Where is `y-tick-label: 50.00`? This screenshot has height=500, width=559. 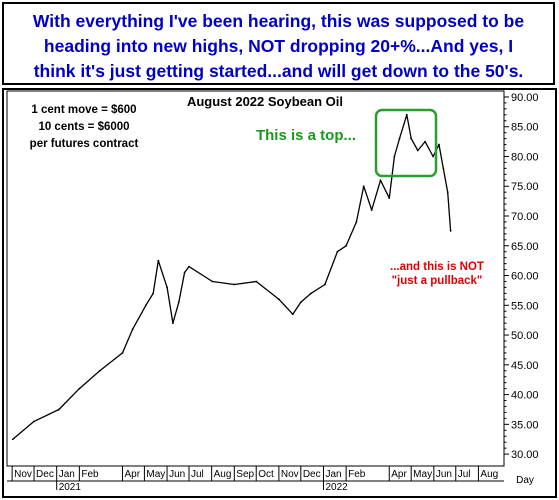
y-tick-label: 50.00 is located at coordinates (525, 336).